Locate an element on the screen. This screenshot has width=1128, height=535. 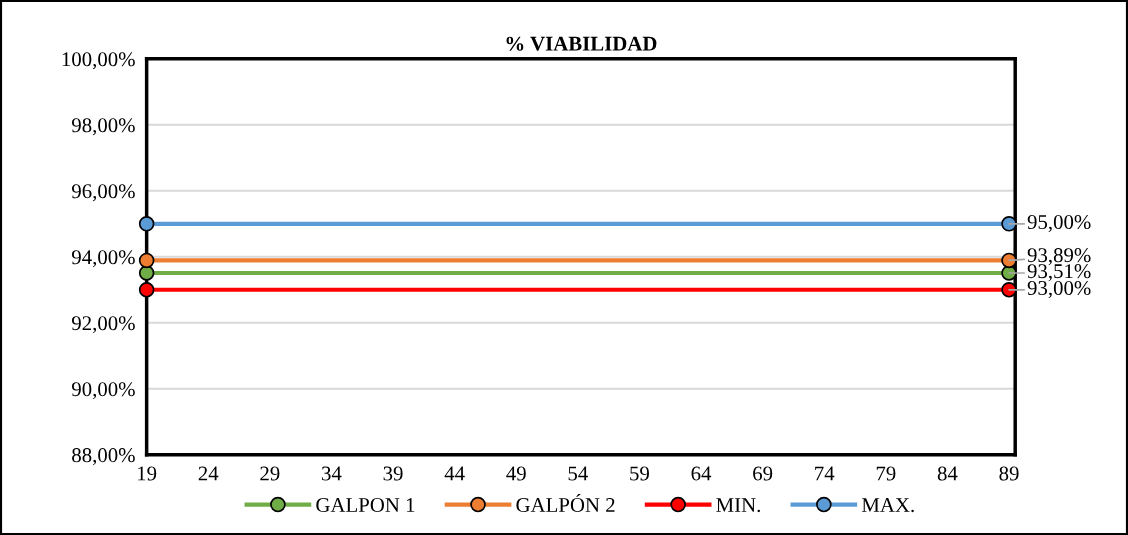
y-tick-label: 94,00% is located at coordinates (103, 259).